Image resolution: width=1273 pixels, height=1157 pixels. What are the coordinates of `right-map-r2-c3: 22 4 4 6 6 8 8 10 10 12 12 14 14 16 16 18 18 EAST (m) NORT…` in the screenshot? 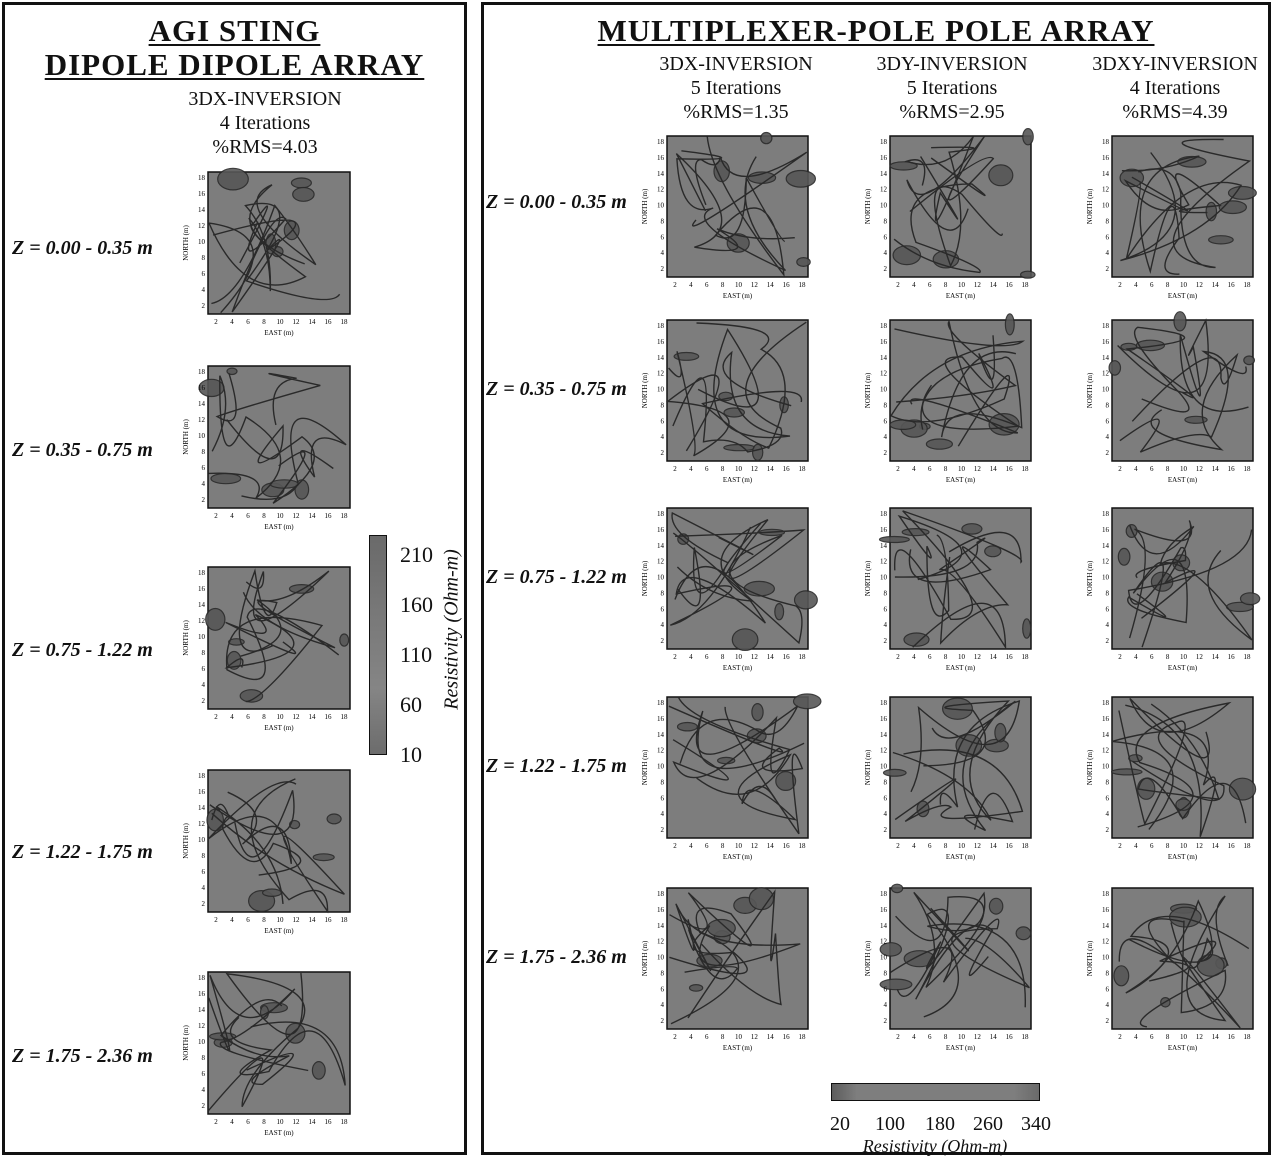 It's located at (1171, 397).